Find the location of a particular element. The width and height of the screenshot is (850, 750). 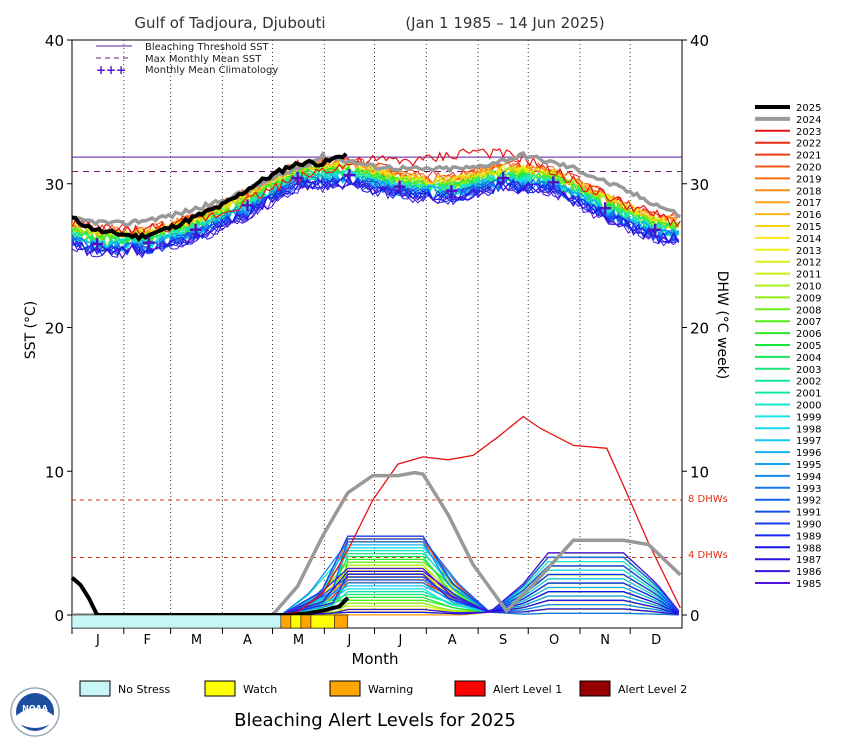

sst-line-1986 is located at coordinates (375, 218).